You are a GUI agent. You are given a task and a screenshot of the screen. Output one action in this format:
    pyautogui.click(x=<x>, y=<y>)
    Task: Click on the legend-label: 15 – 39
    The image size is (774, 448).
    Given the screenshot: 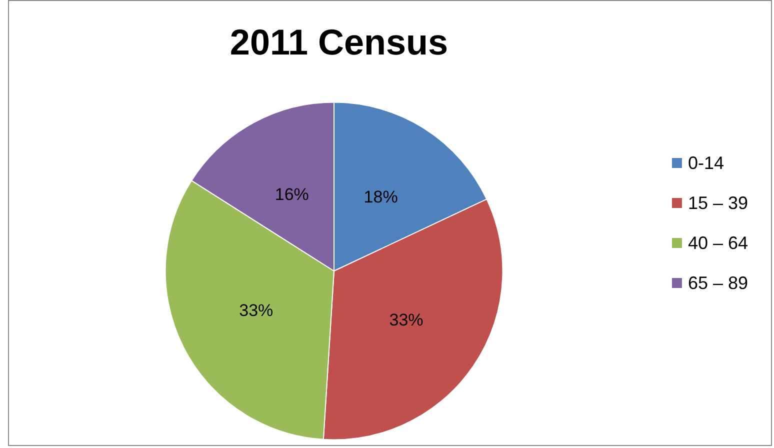 What is the action you would take?
    pyautogui.click(x=718, y=203)
    